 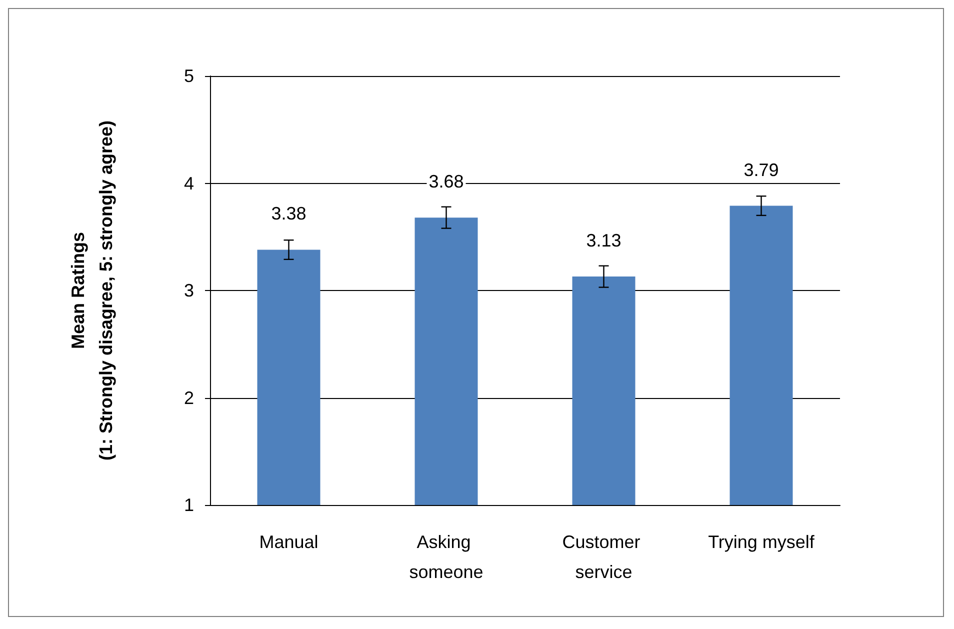 I want to click on data-label: 3.13, so click(x=604, y=240).